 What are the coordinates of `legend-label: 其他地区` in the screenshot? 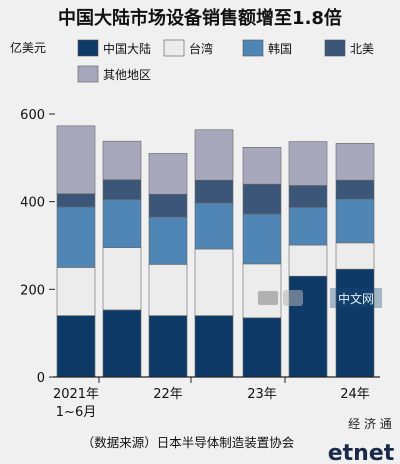 It's located at (127, 75).